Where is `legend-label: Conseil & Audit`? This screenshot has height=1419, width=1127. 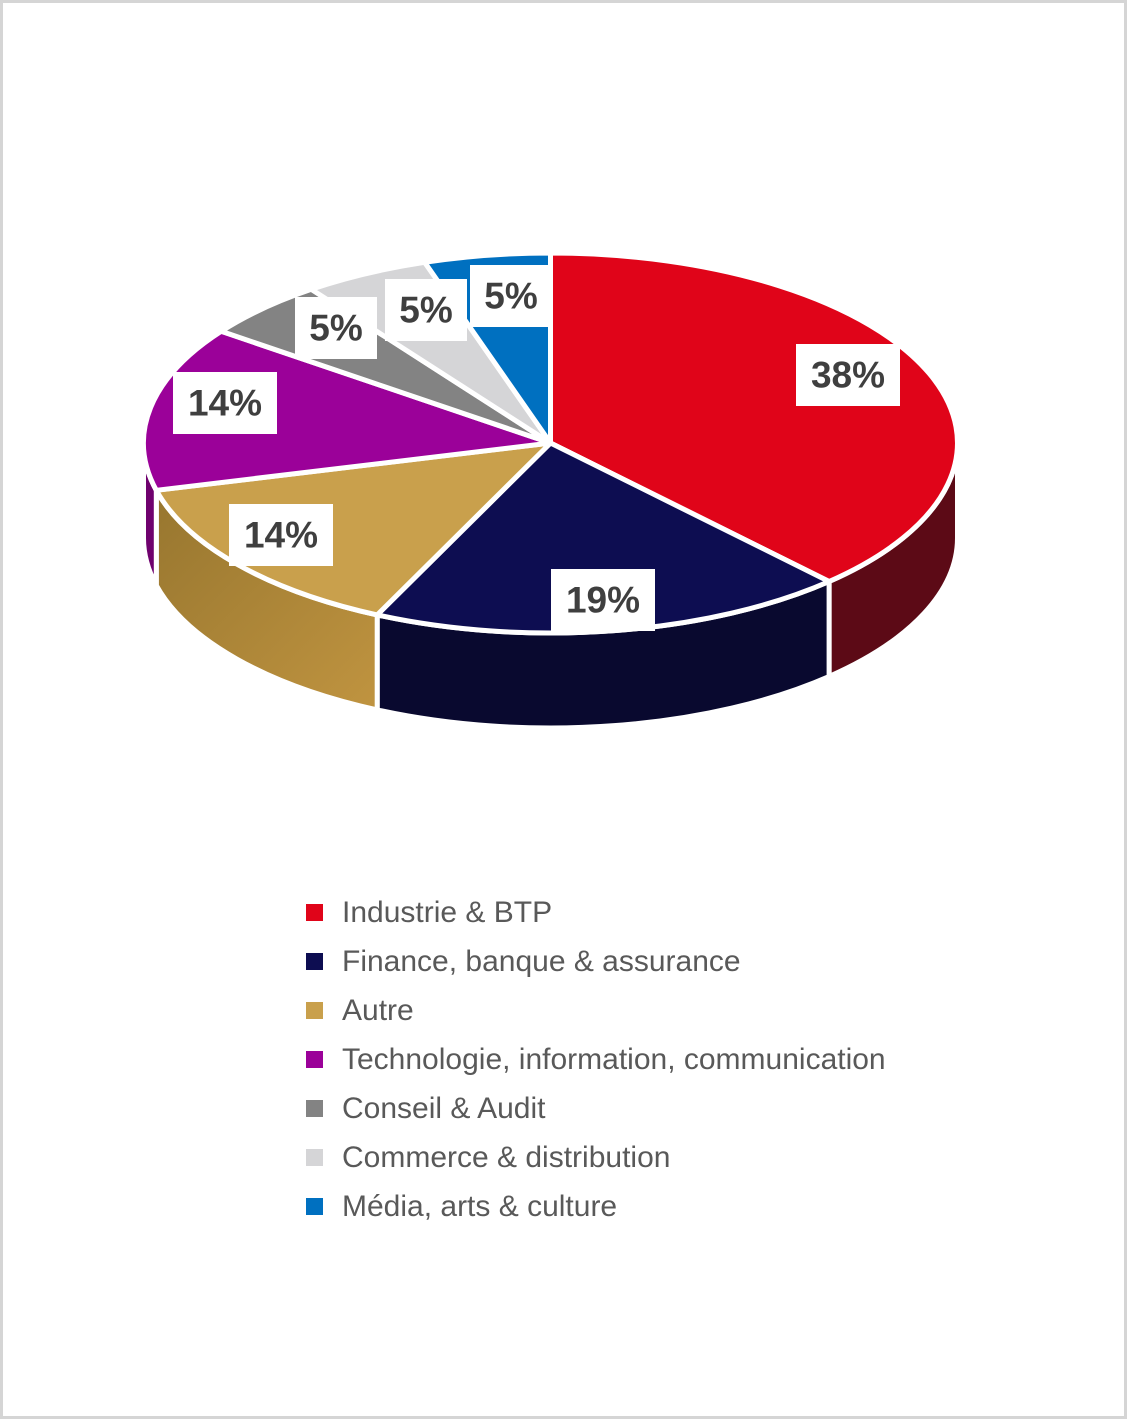 legend-label: Conseil & Audit is located at coordinates (444, 1108).